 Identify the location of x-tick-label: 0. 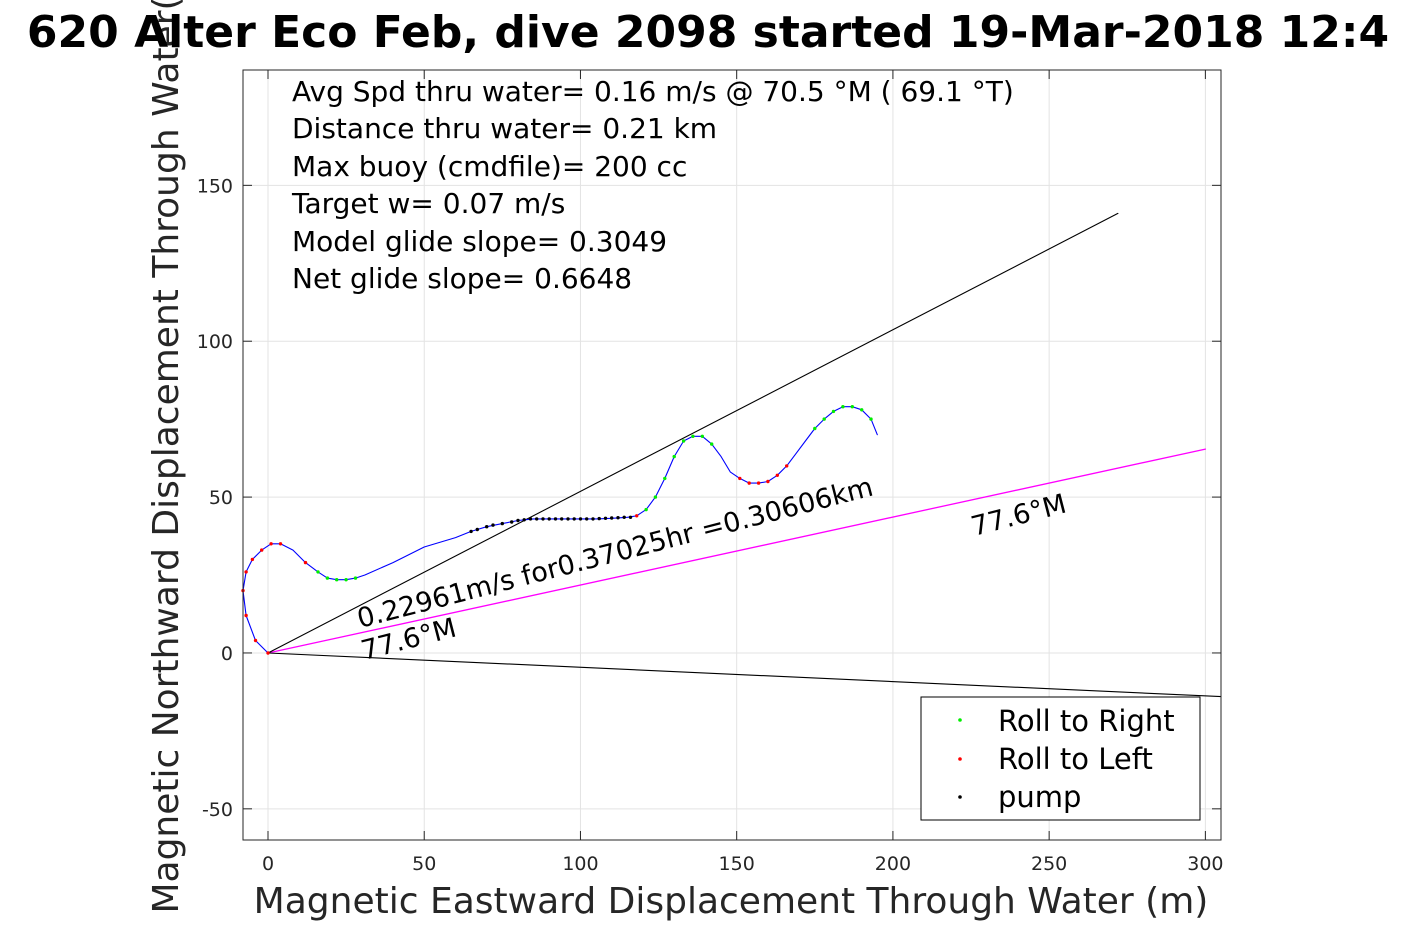
(268, 864).